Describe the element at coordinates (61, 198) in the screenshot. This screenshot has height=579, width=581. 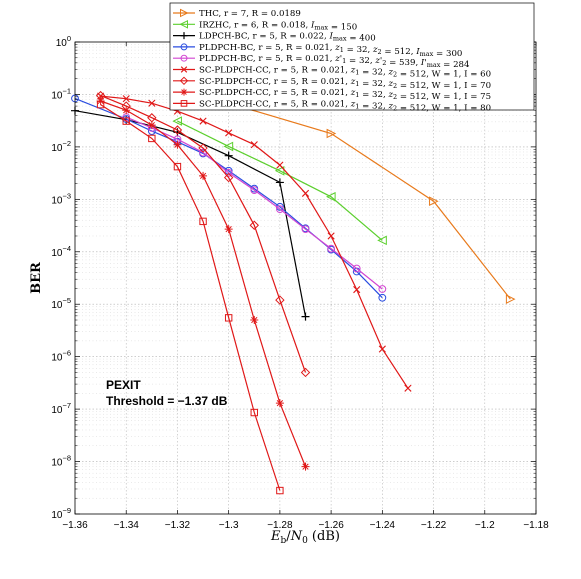
I see `y-tick-label: 10⁻³` at that location.